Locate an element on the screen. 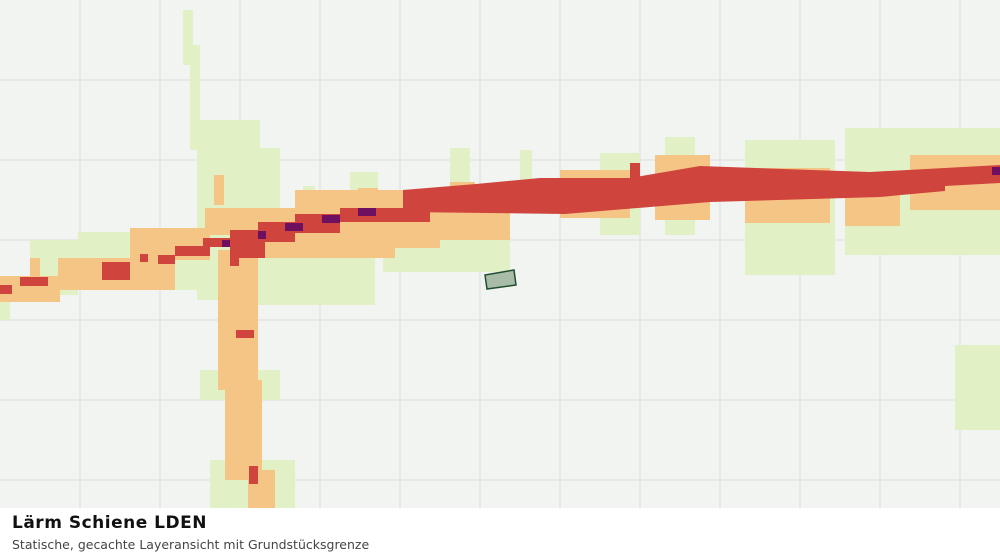 This screenshot has height=560, width=1000. parcel-boundary is located at coordinates (500, 279).